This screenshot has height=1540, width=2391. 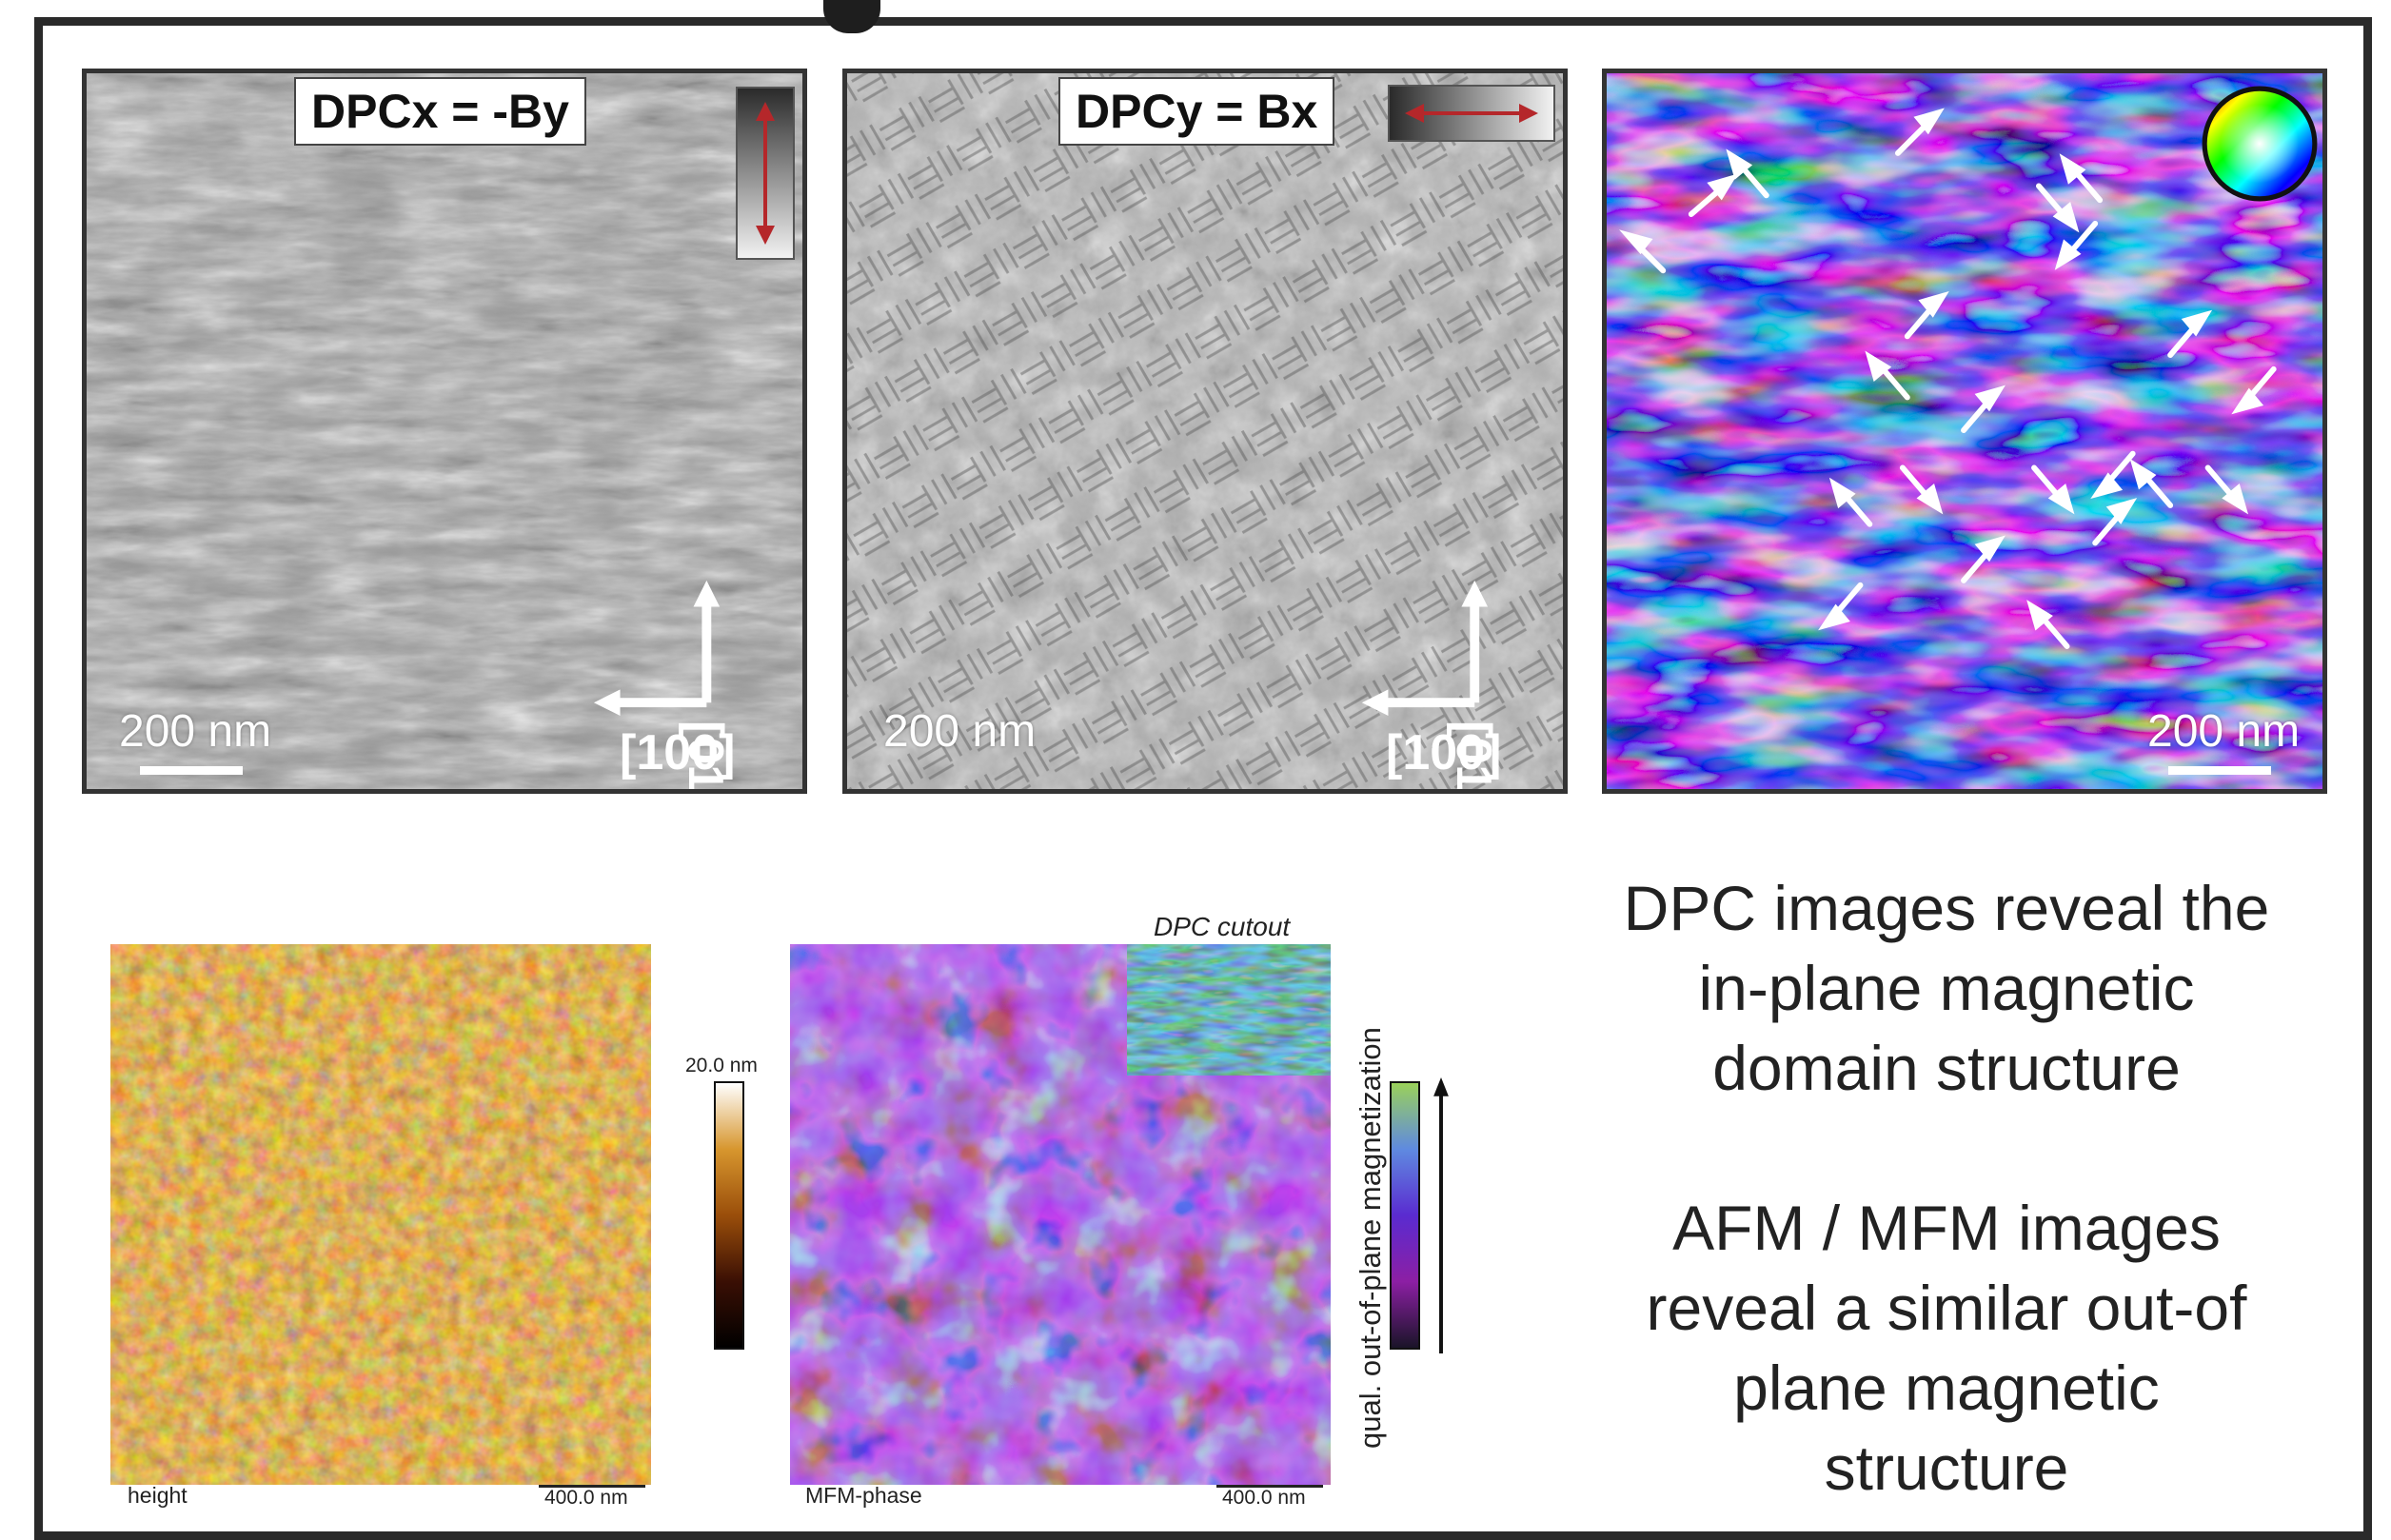 I want to click on description-line: reveal a similar out-of, so click(x=1946, y=1308).